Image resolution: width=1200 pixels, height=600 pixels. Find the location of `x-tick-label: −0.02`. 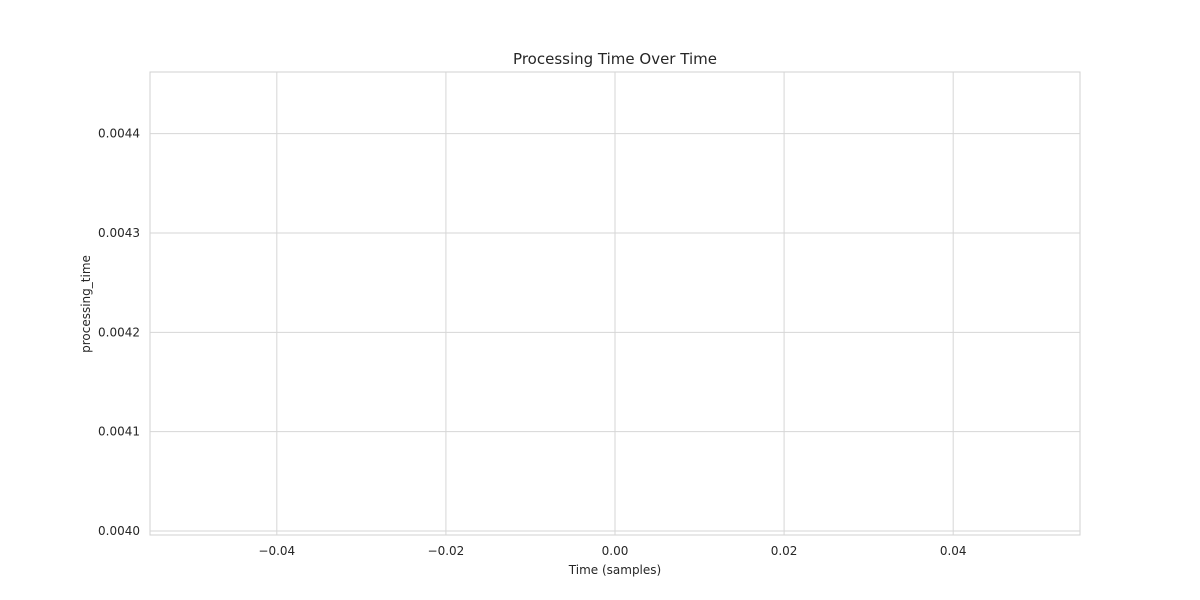

x-tick-label: −0.02 is located at coordinates (446, 551).